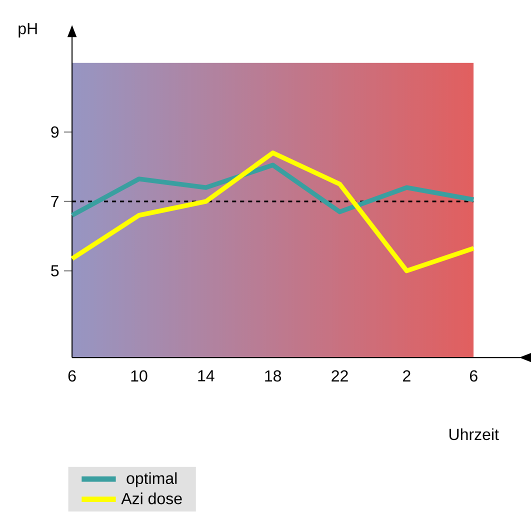  Describe the element at coordinates (406, 376) in the screenshot. I see `x-tick-label: 2` at that location.